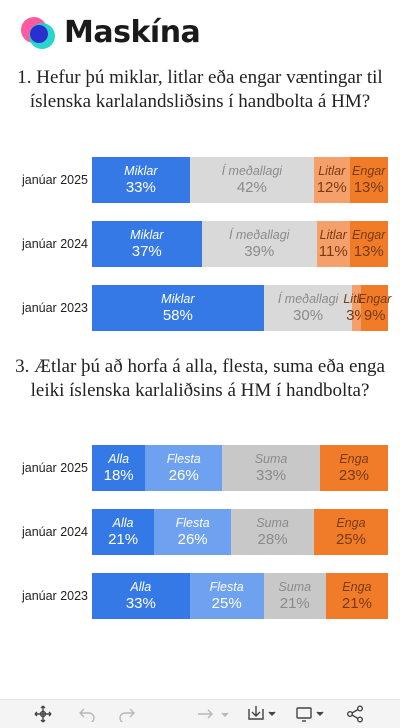 This screenshot has height=728, width=400. Describe the element at coordinates (355, 714) in the screenshot. I see `share-icon` at that location.